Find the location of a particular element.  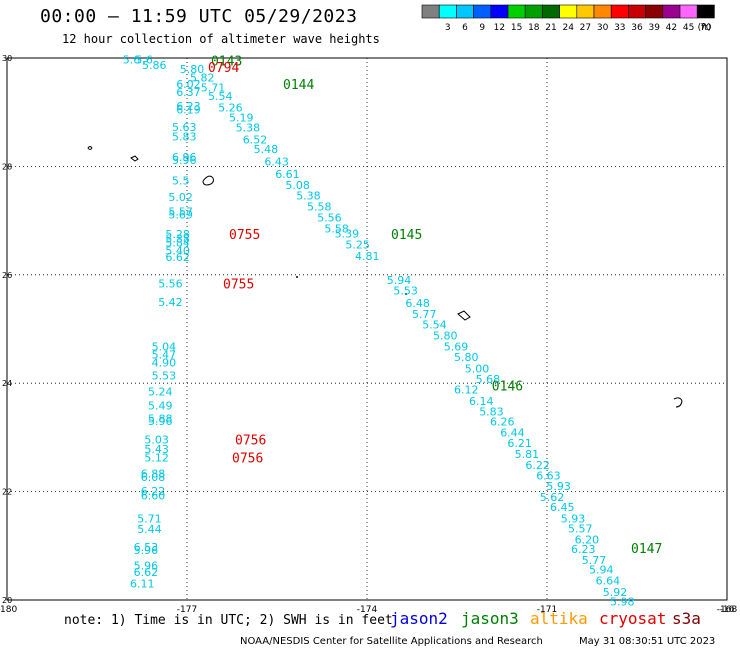

wave-height-point: 5.53 is located at coordinates (405, 291).